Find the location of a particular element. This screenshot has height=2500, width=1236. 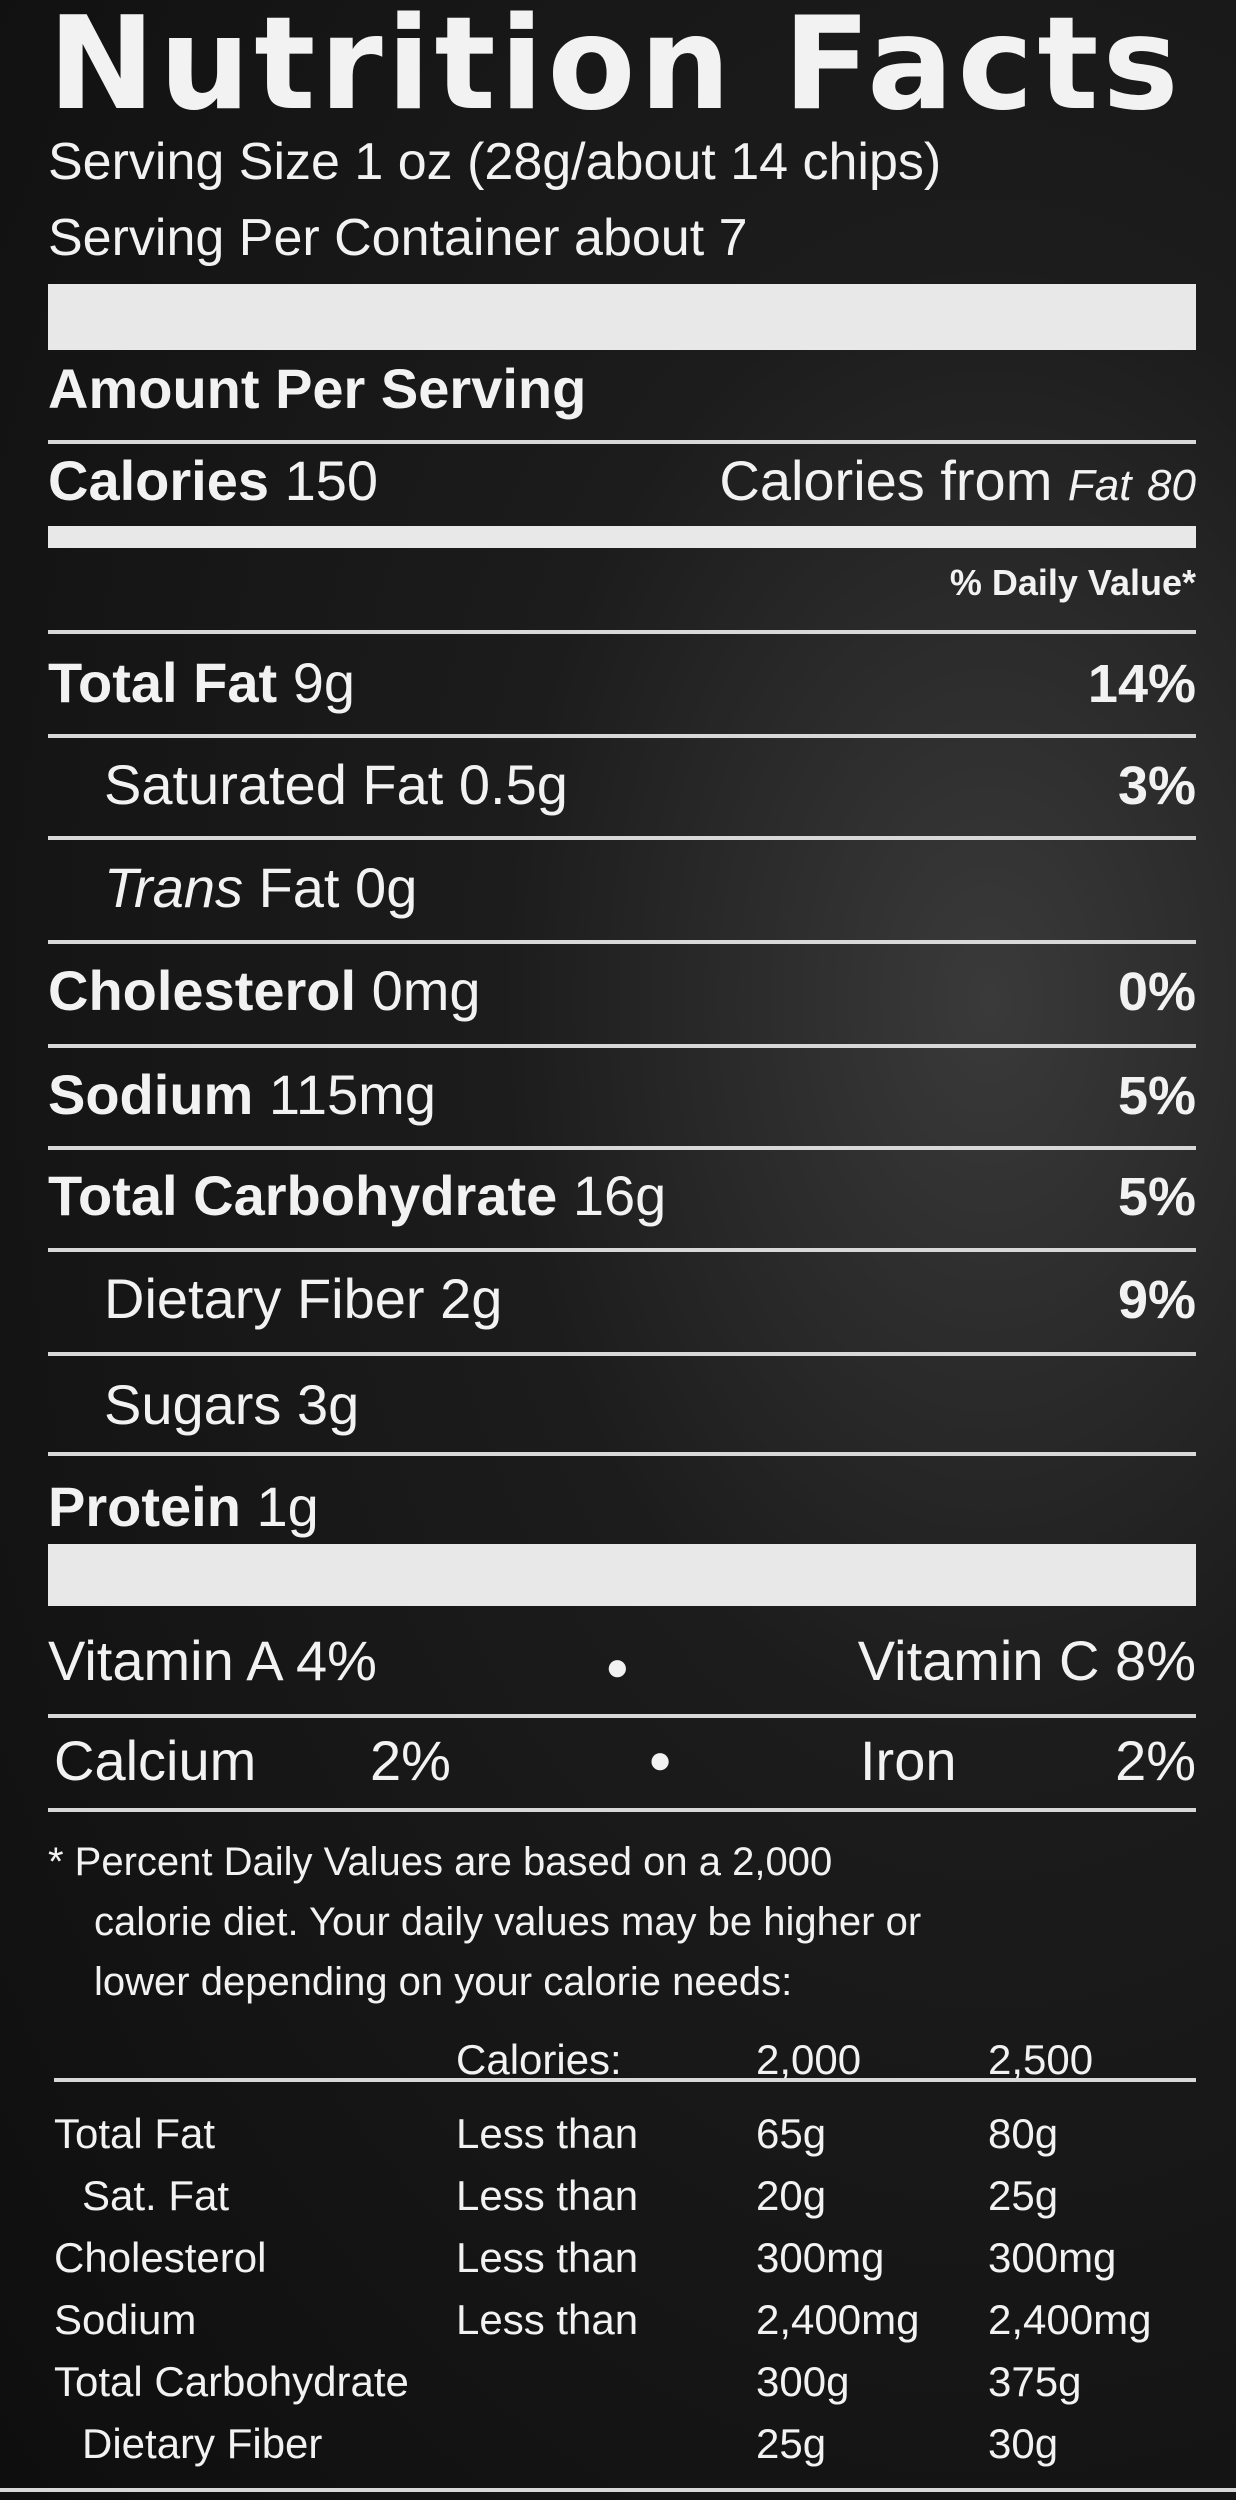

reference-cell: 20g is located at coordinates (791, 2195).